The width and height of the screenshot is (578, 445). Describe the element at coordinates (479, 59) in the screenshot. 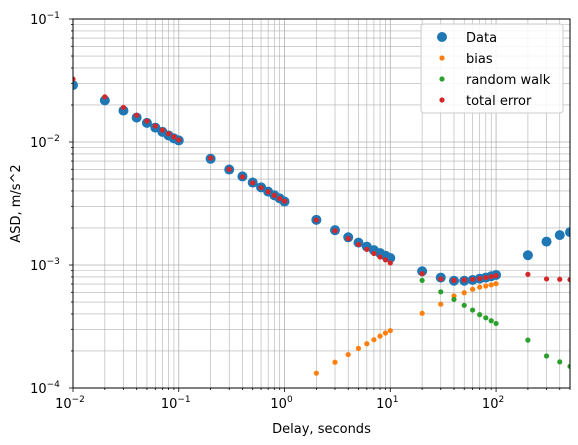

I see `legend-label: bias` at that location.